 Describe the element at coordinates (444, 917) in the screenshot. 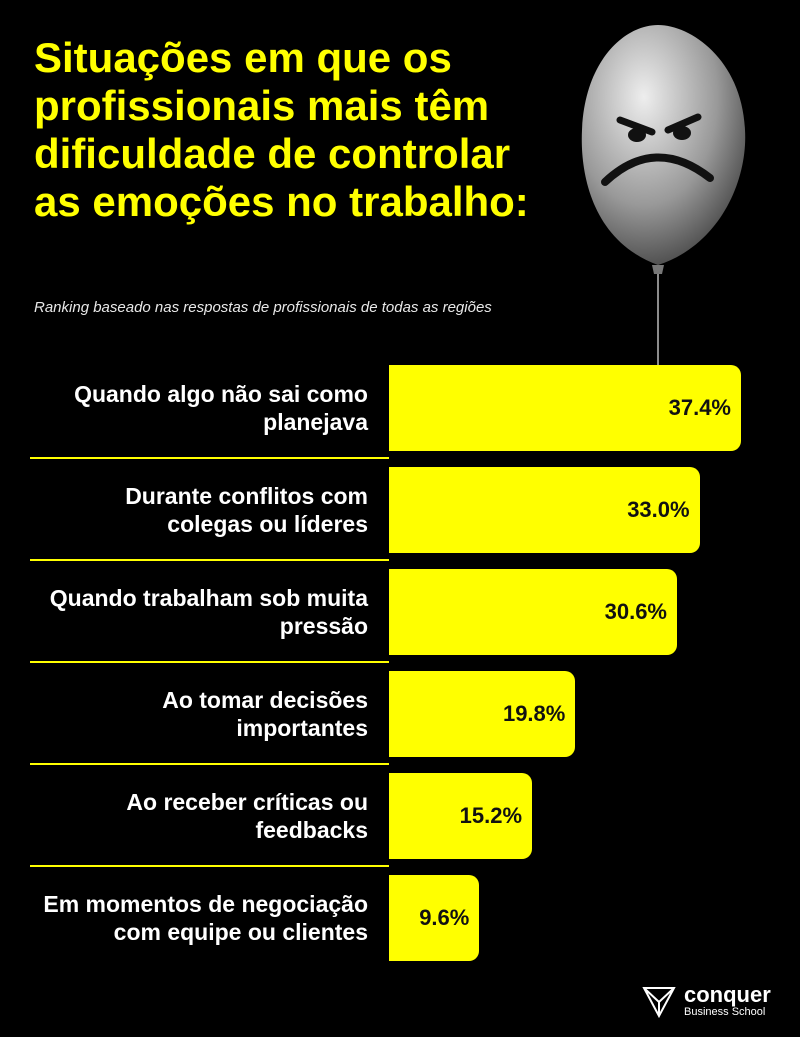

I see `value-label: 9.6%` at that location.